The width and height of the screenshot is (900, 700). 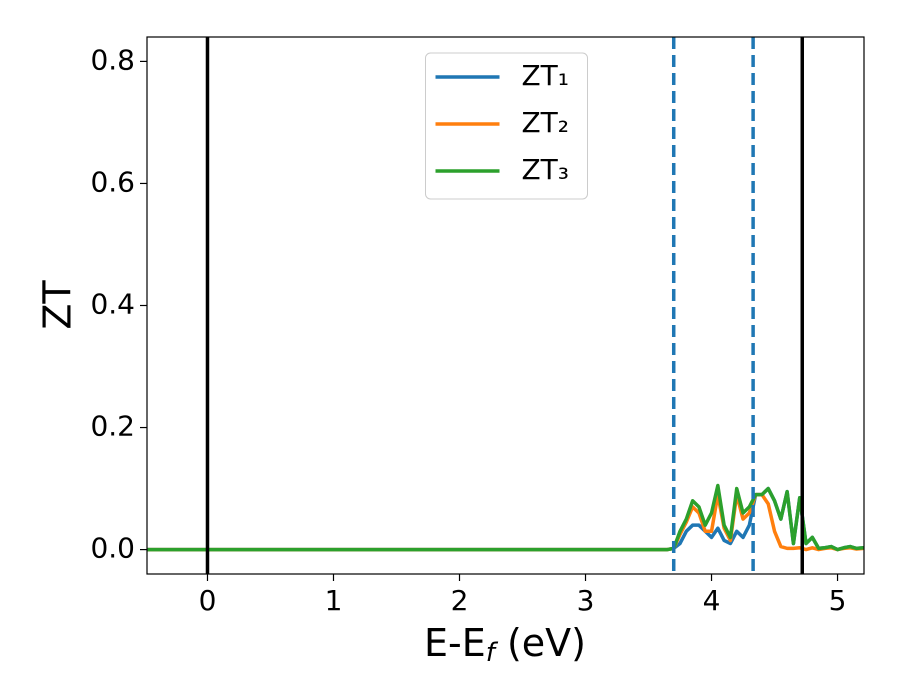 What do you see at coordinates (546, 169) in the screenshot?
I see `legend-label: ZT₃` at bounding box center [546, 169].